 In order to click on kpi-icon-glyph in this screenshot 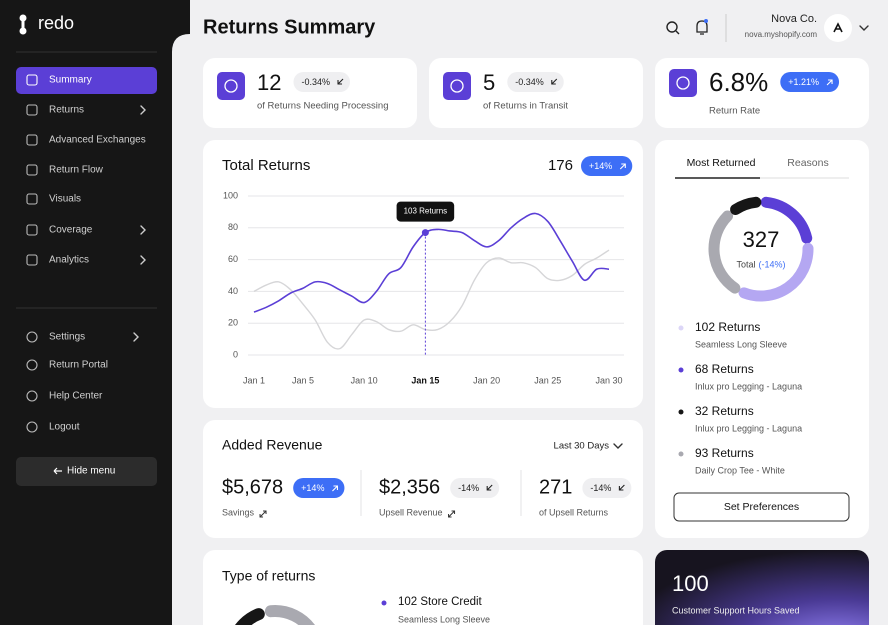, I will do `click(683, 83)`.